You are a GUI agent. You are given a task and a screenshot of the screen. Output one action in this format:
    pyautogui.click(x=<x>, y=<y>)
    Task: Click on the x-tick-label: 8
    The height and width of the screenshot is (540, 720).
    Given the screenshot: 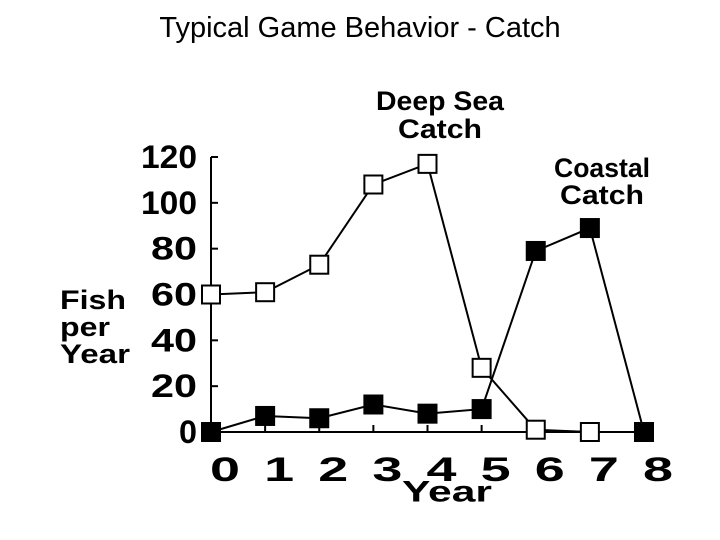 What is the action you would take?
    pyautogui.click(x=658, y=470)
    